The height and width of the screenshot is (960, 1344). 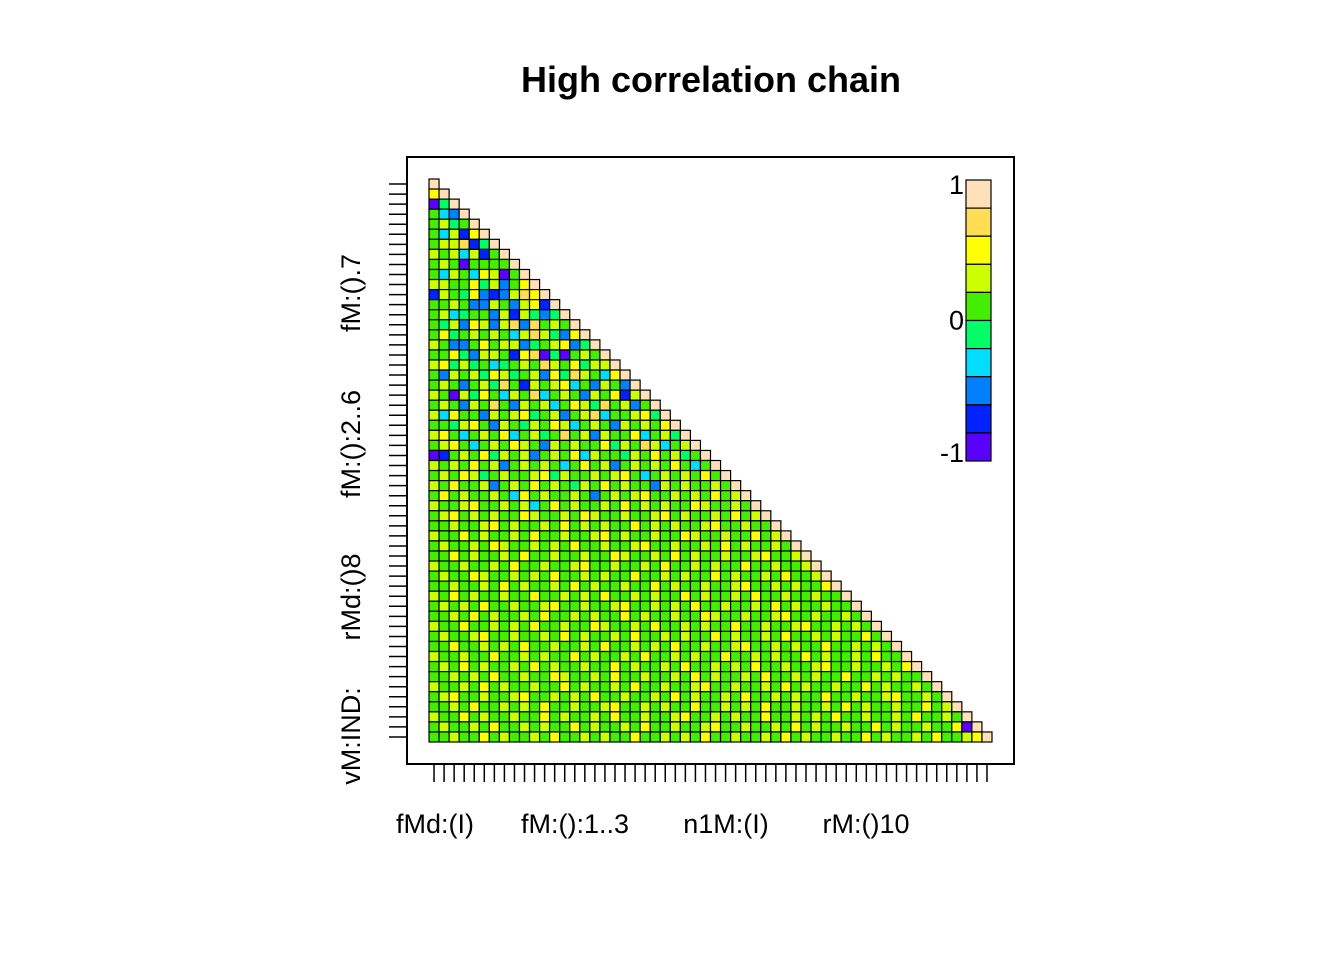 What do you see at coordinates (351, 293) in the screenshot?
I see `y-tick-label: fM:().7` at bounding box center [351, 293].